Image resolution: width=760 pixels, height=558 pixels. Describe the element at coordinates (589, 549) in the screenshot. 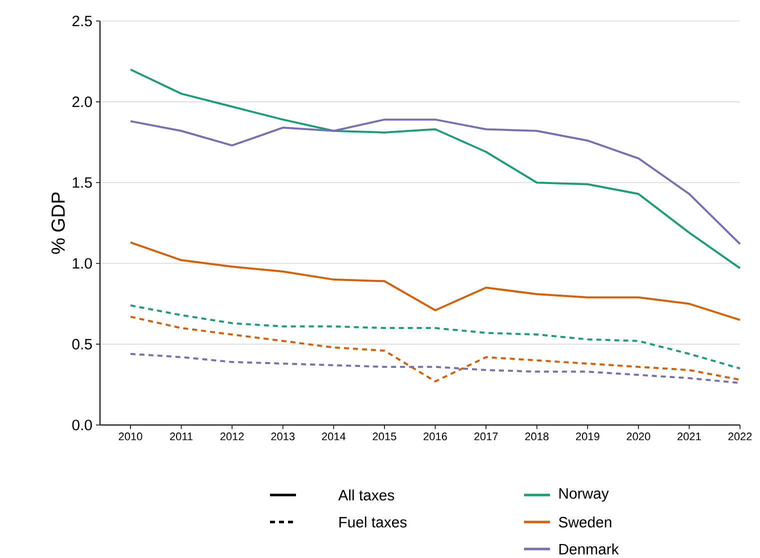

I see `legend-label: Denmark` at that location.